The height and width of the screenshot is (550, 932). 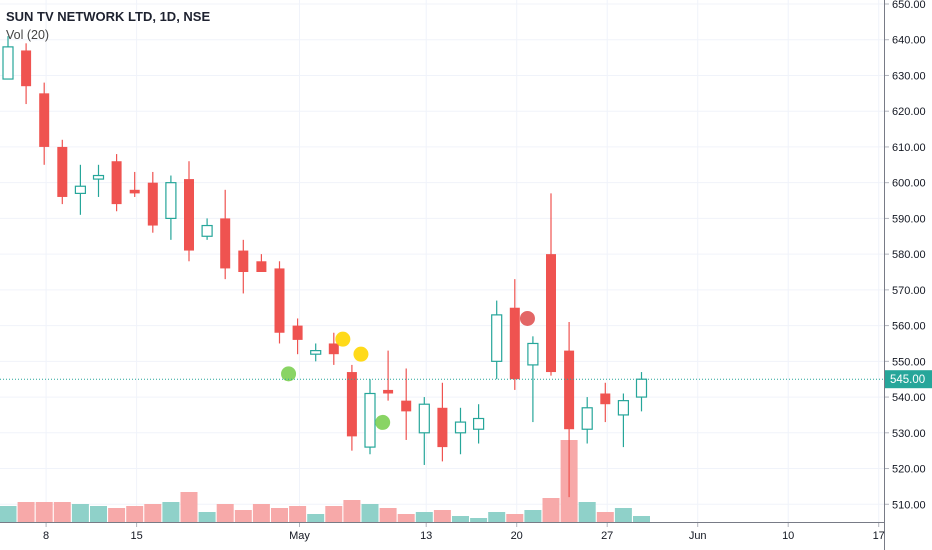 I want to click on time-axis: 8 15 May 13 20 27 Jun 10 17, so click(x=442, y=532).